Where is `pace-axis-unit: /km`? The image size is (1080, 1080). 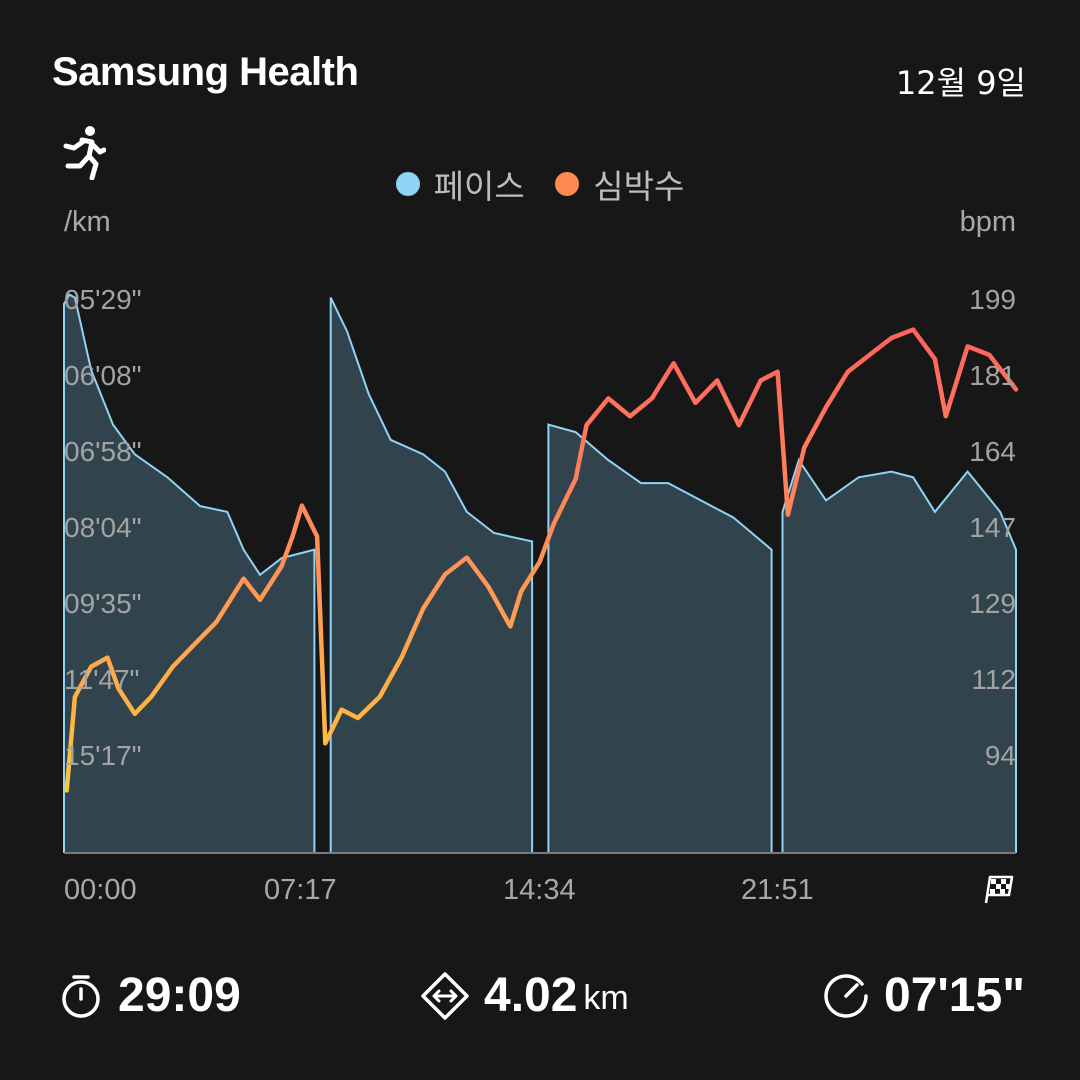
pace-axis-unit: /km is located at coordinates (87, 222).